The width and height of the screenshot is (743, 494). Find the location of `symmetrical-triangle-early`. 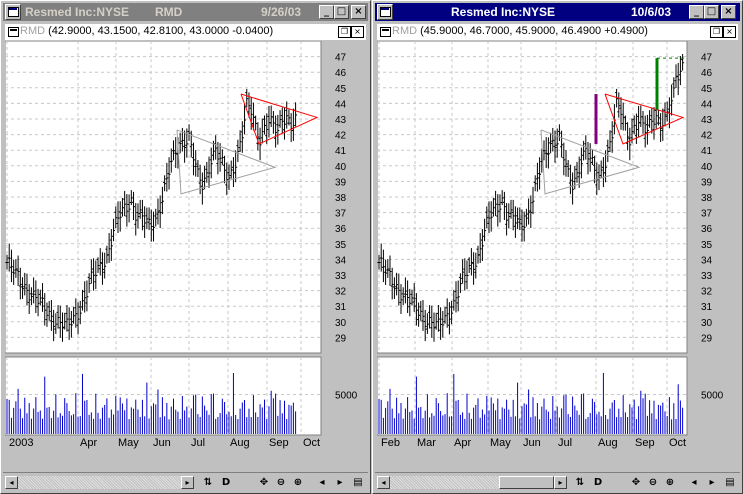

symmetrical-triangle-early is located at coordinates (226, 162).